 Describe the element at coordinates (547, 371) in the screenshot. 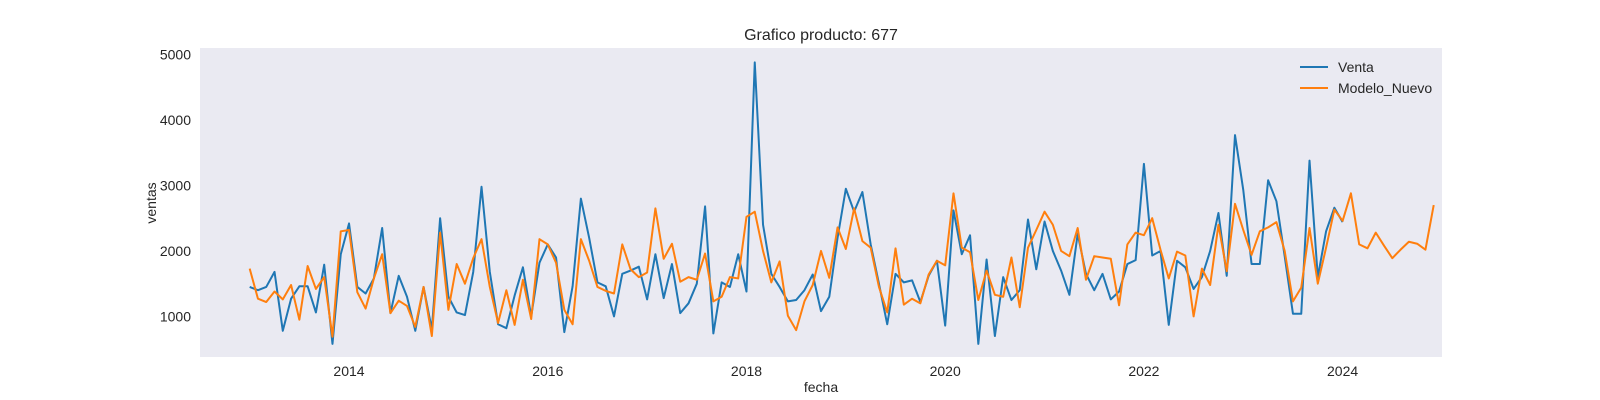

I see `x-tick-label: 2016` at that location.